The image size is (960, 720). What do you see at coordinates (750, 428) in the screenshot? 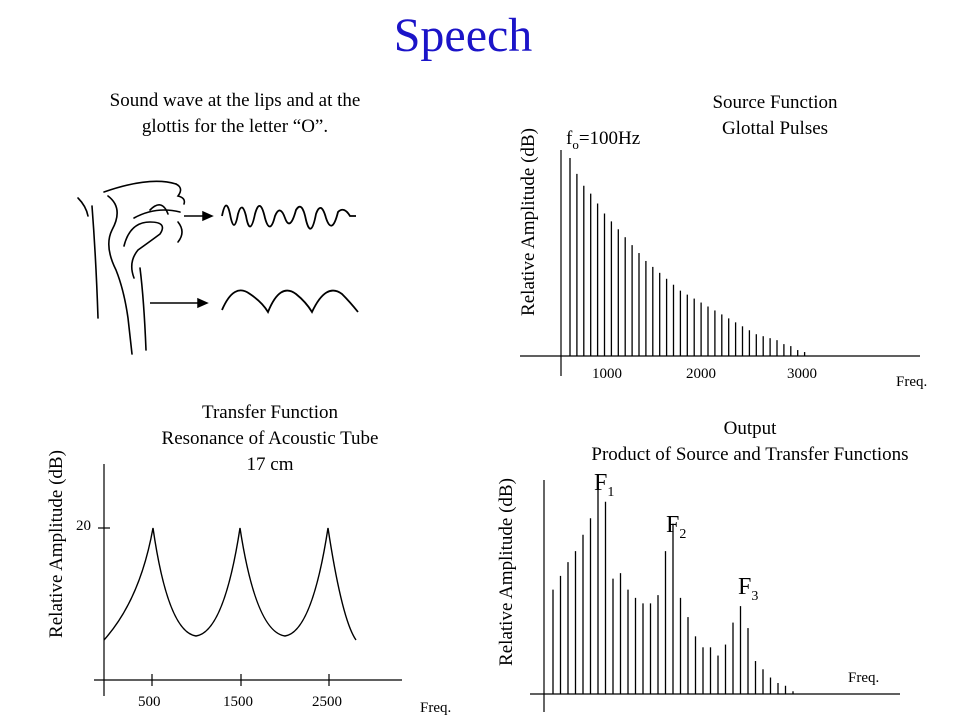
I see `output-title-line1: Output` at bounding box center [750, 428].